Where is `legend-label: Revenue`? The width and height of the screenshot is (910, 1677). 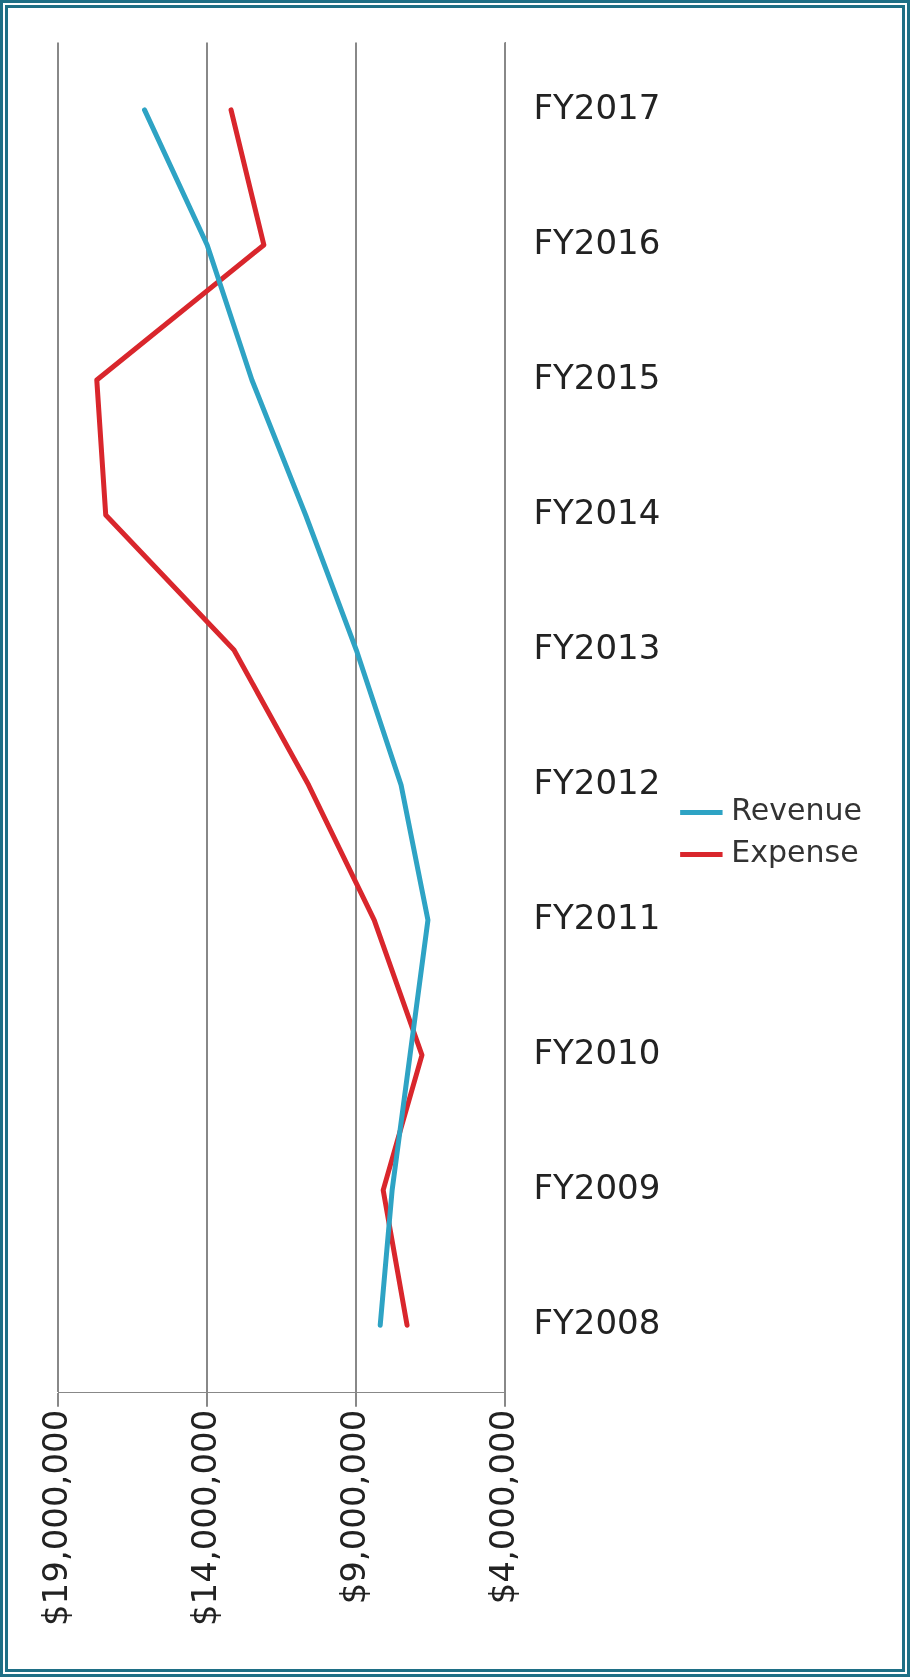
legend-label: Revenue is located at coordinates (797, 810).